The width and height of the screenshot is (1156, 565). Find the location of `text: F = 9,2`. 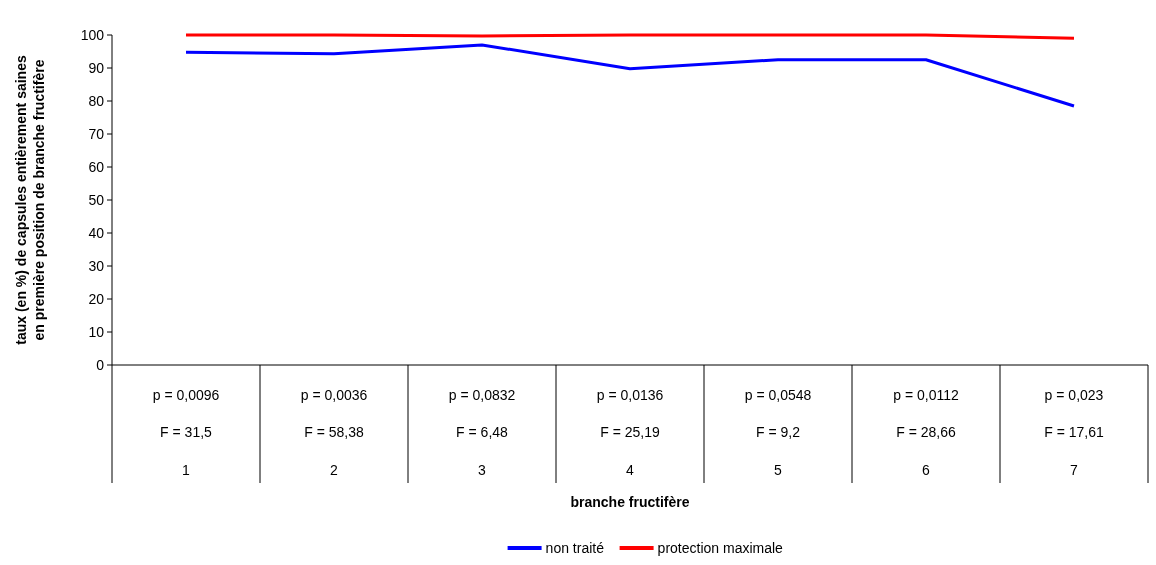

text: F = 9,2 is located at coordinates (778, 431).